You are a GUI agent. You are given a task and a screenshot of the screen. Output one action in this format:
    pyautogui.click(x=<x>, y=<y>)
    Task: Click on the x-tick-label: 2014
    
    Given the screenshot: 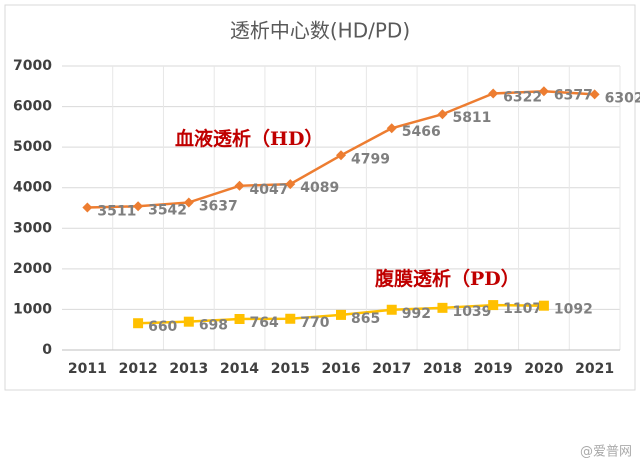 What is the action you would take?
    pyautogui.click(x=239, y=369)
    